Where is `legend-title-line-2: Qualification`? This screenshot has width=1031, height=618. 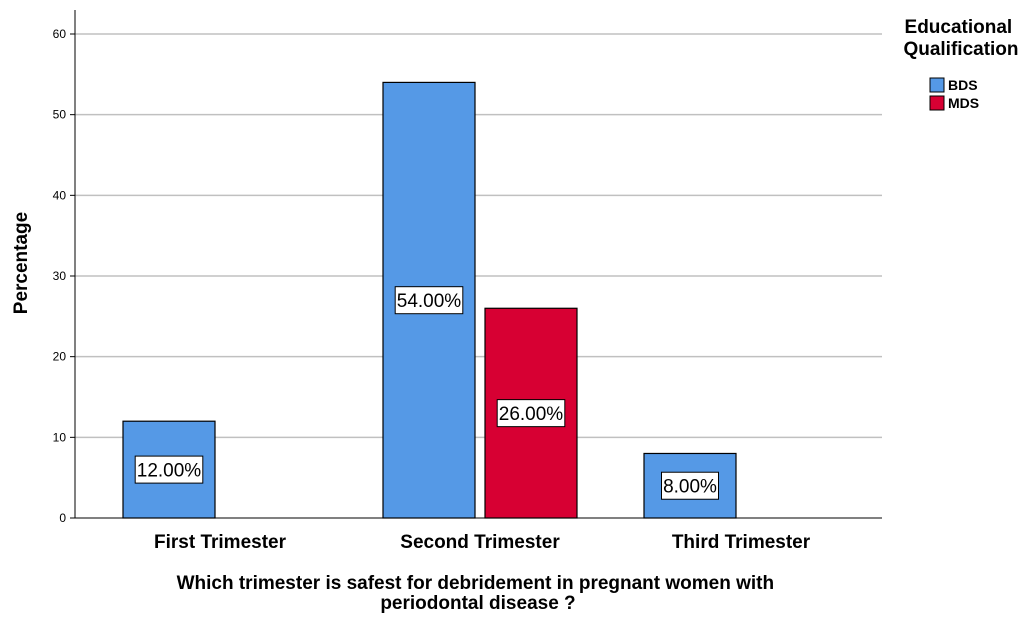
legend-title-line-2: Qualification is located at coordinates (960, 49).